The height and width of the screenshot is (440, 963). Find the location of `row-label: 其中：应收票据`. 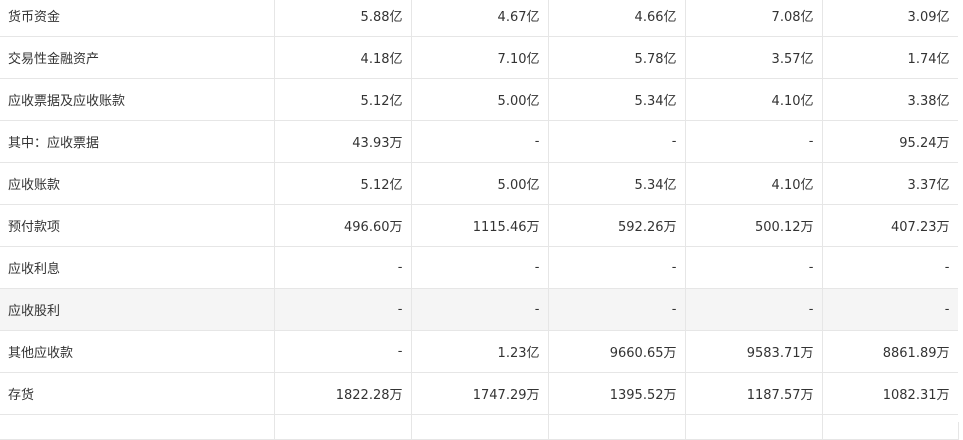

row-label: 其中：应收票据 is located at coordinates (137, 141).